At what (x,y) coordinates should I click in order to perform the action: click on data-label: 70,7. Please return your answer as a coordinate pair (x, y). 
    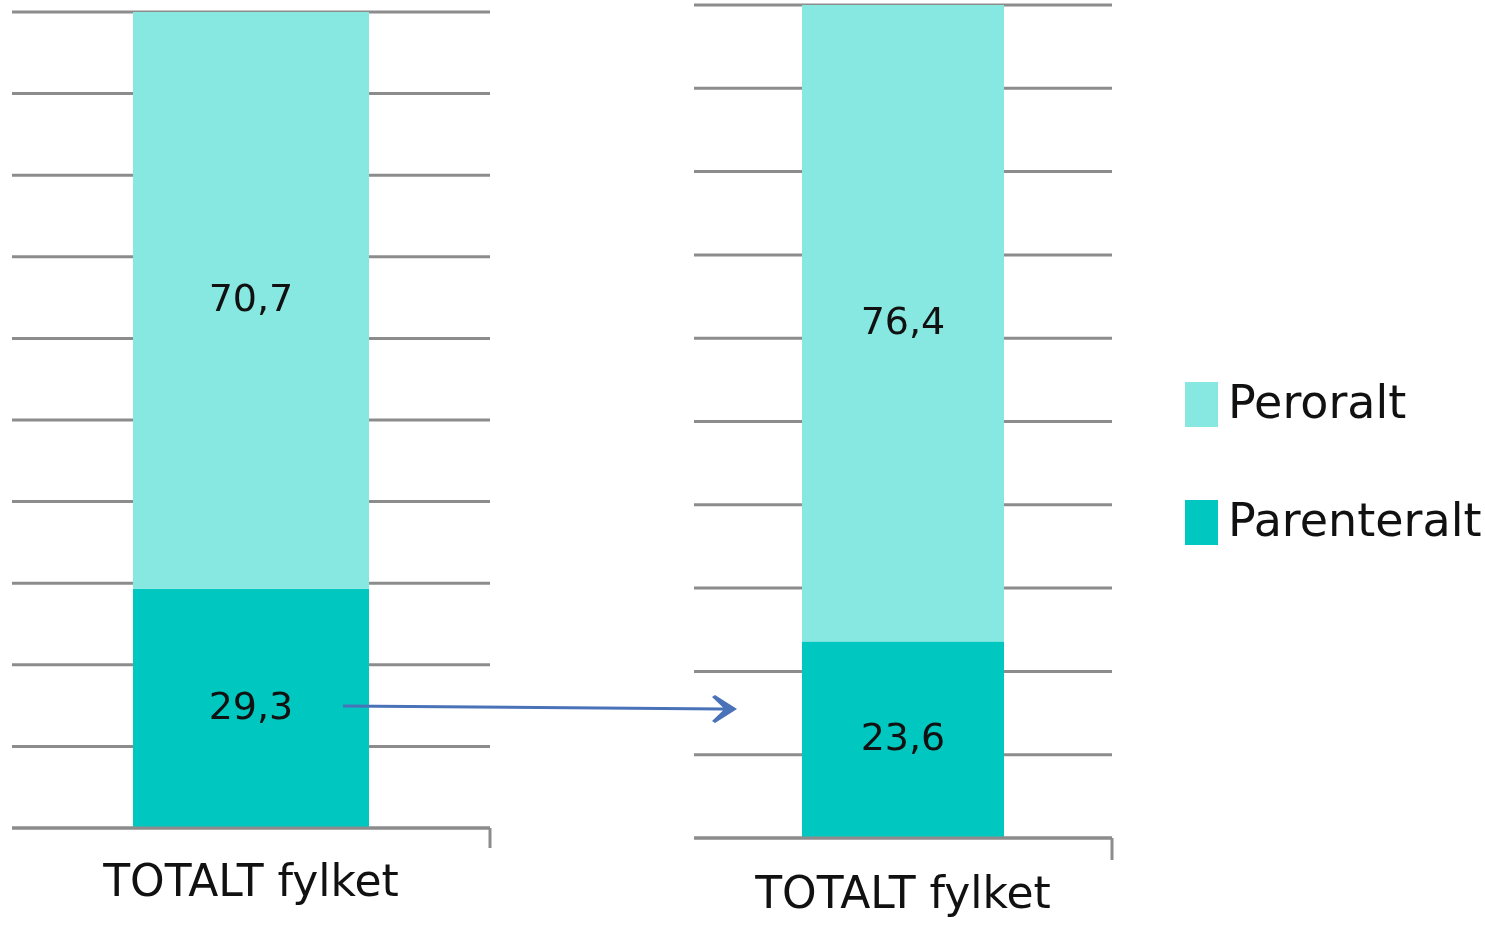
    Looking at the image, I should click on (251, 297).